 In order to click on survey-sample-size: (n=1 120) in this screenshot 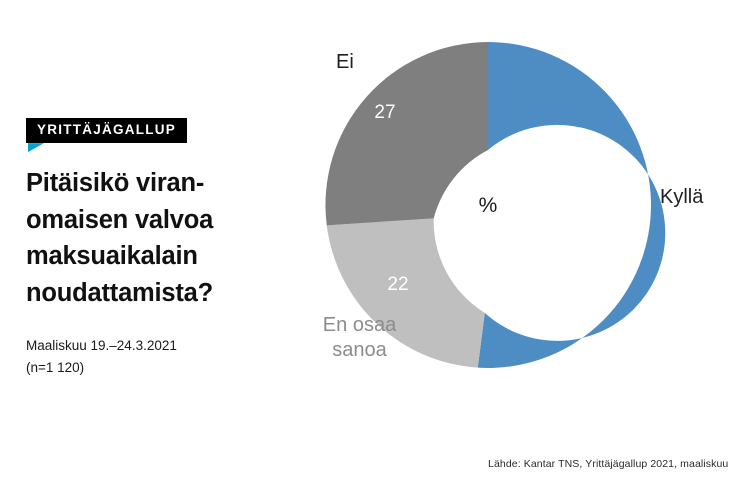, I will do `click(55, 368)`.